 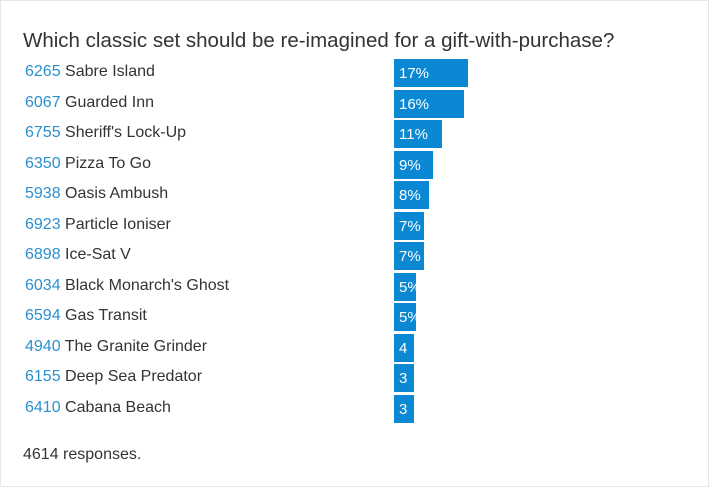 I want to click on set-label: 6594 Gas Transit, so click(x=86, y=316).